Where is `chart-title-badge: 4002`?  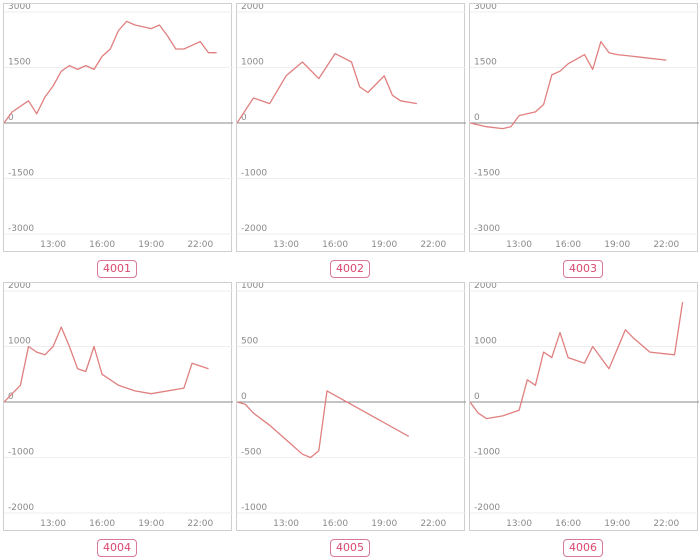
chart-title-badge: 4002 is located at coordinates (350, 269).